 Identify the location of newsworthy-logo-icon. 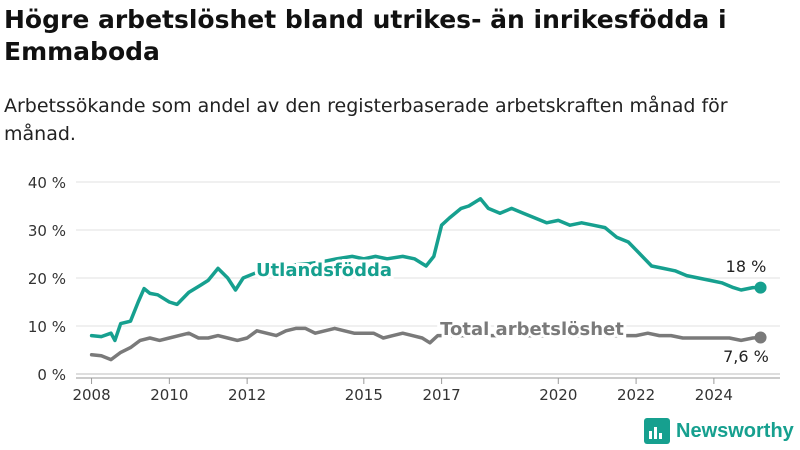
(657, 431).